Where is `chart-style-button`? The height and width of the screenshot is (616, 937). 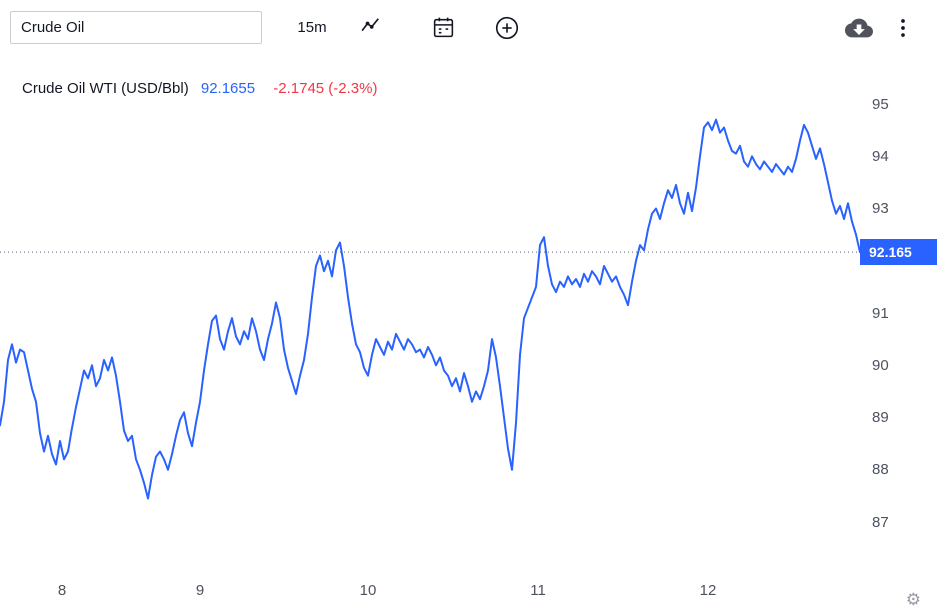 chart-style-button is located at coordinates (371, 27).